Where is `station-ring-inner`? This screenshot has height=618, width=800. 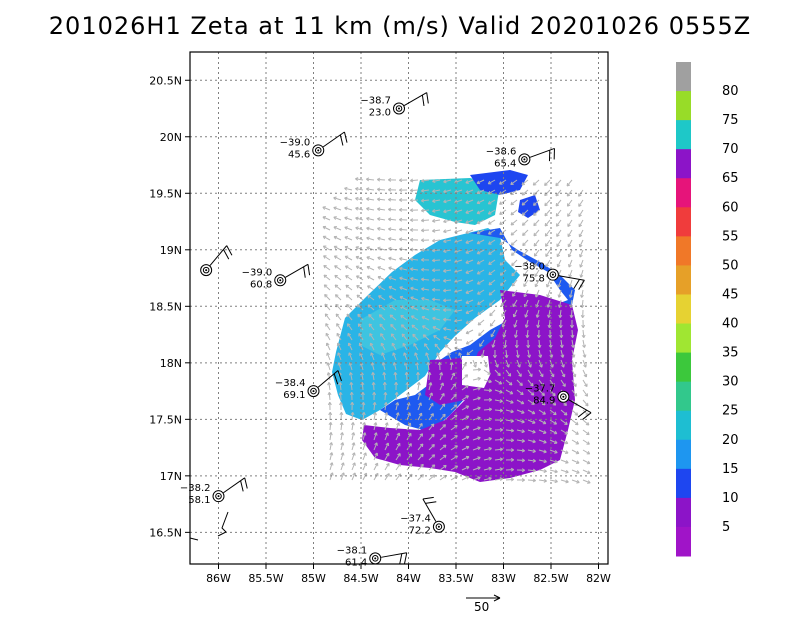
station-ring-inner is located at coordinates (318, 150).